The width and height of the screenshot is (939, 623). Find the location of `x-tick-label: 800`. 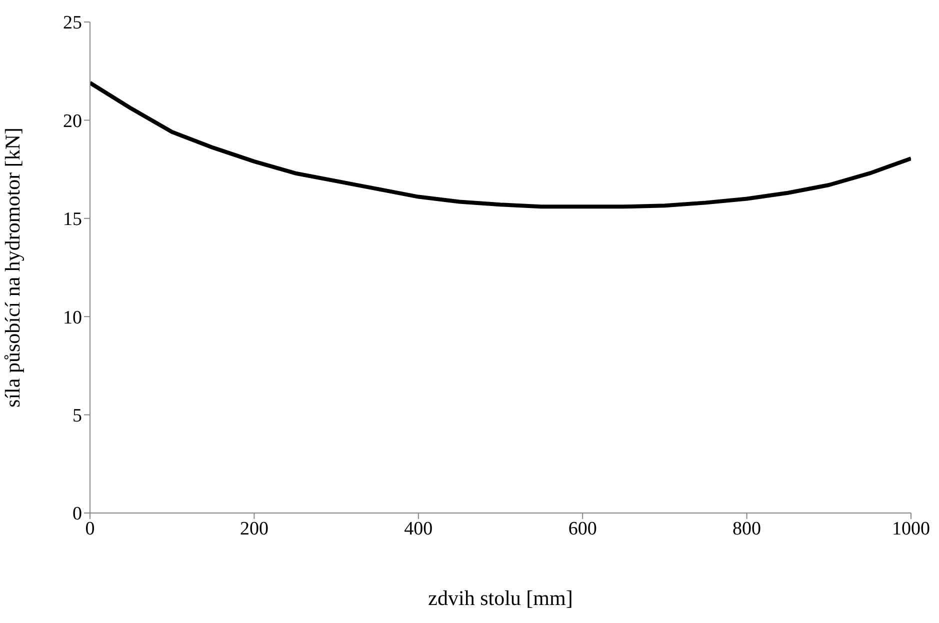

x-tick-label: 800 is located at coordinates (747, 529).